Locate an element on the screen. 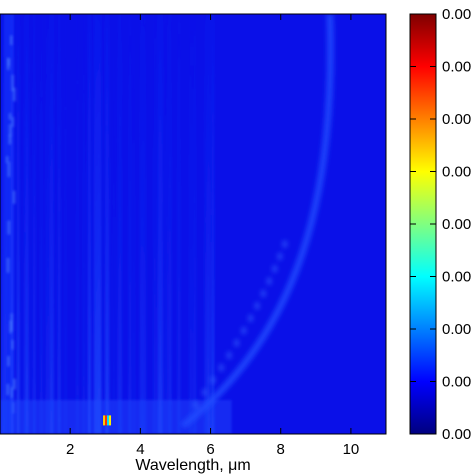  colorbar-ticks: 0.00 0.00 0.00 0.00 0.00 0.00 0.00 0.00 0.00 is located at coordinates (440, 224).